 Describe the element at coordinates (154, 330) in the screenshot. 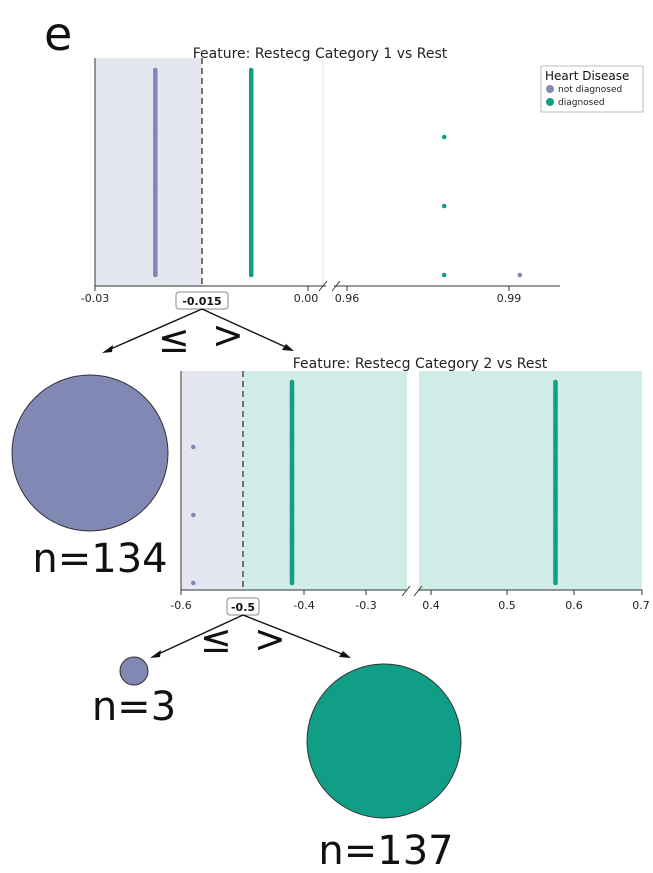

I see `root-arrow-left` at that location.